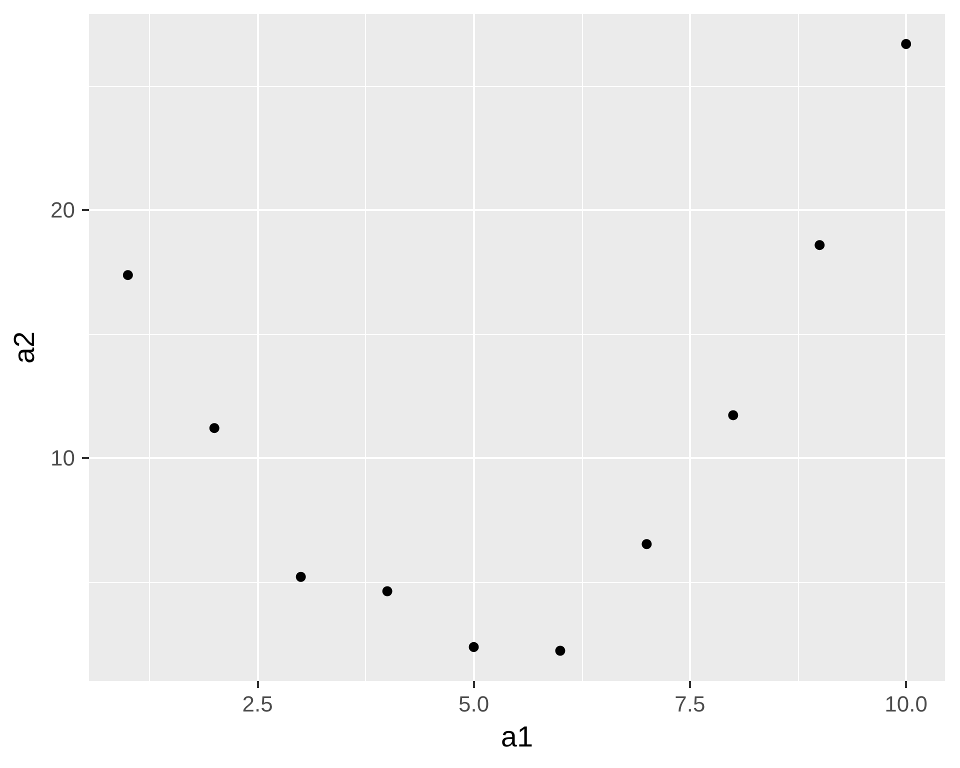  I want to click on y-tick-label: 10, so click(62, 457).